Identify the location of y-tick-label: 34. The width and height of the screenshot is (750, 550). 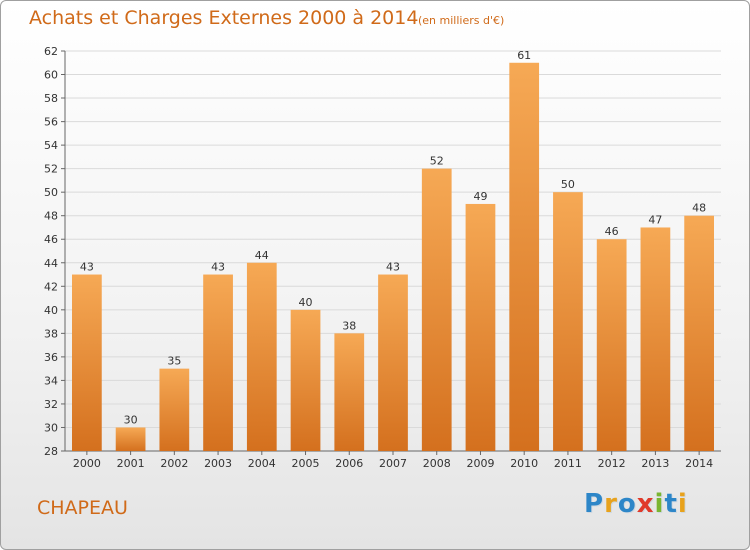
(51, 380).